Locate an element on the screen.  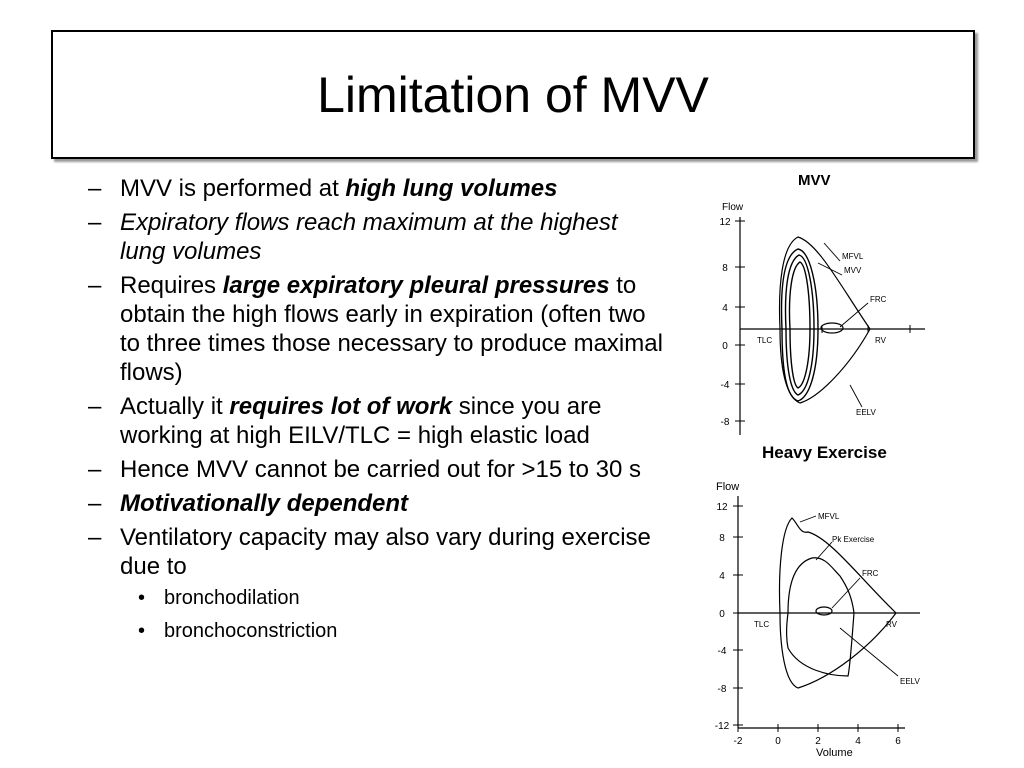
exercise-pk-loop is located at coordinates (820, 617).